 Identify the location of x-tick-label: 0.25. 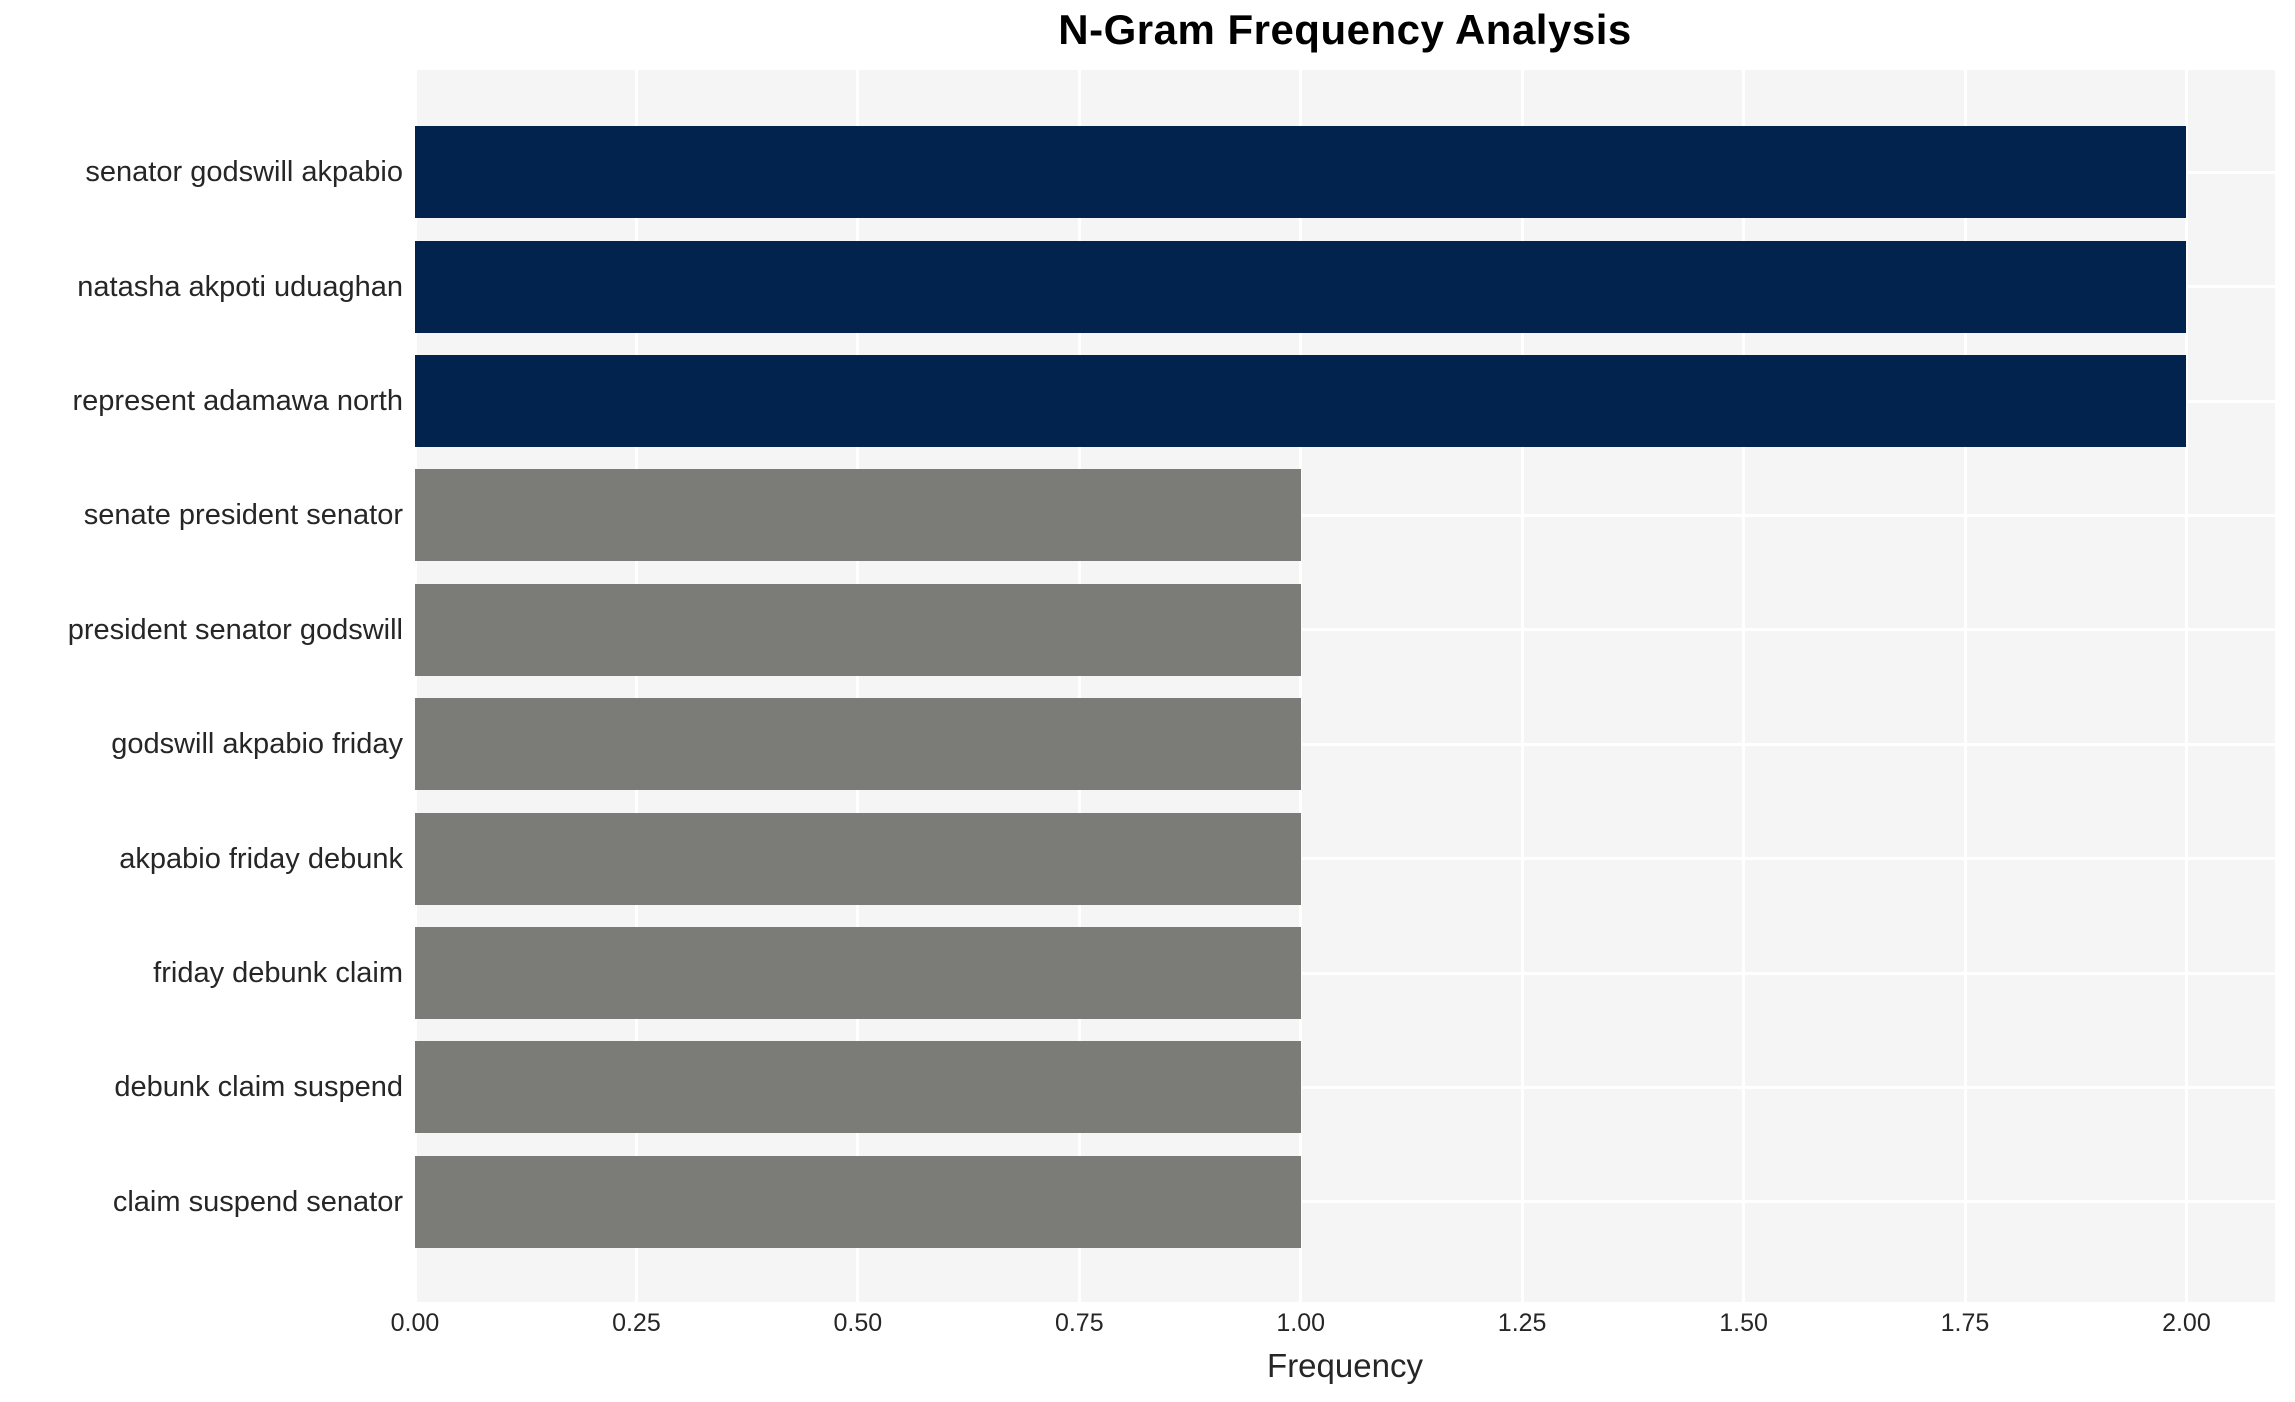
(636, 1323).